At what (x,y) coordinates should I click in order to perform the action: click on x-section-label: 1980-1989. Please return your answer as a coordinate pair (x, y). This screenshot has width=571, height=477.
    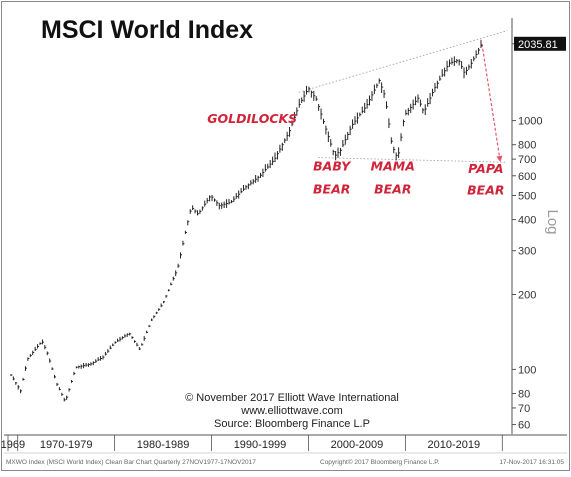
    Looking at the image, I should click on (163, 445).